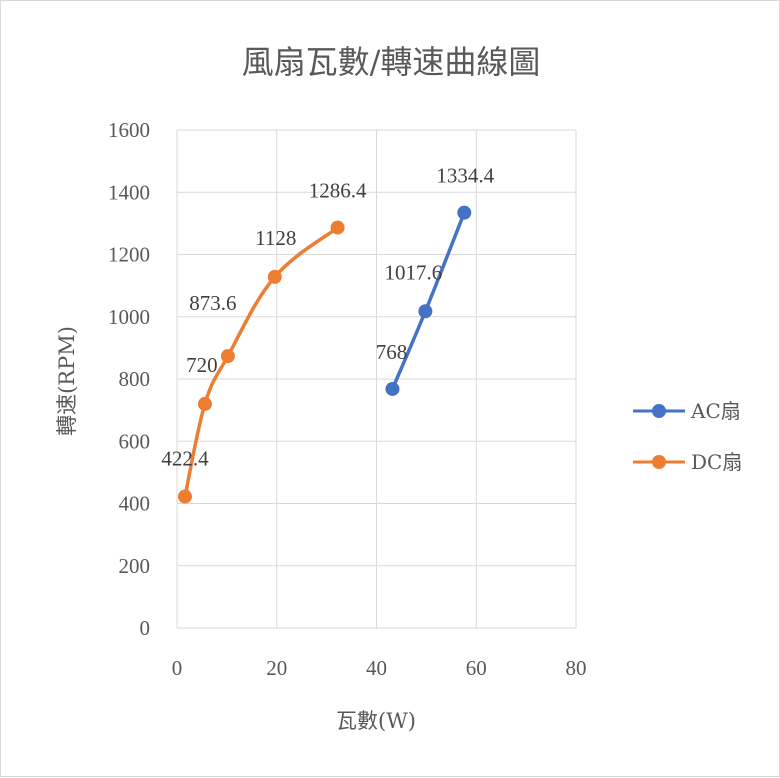 This screenshot has width=780, height=778. Describe the element at coordinates (129, 317) in the screenshot. I see `y-tick-label: 1000` at that location.